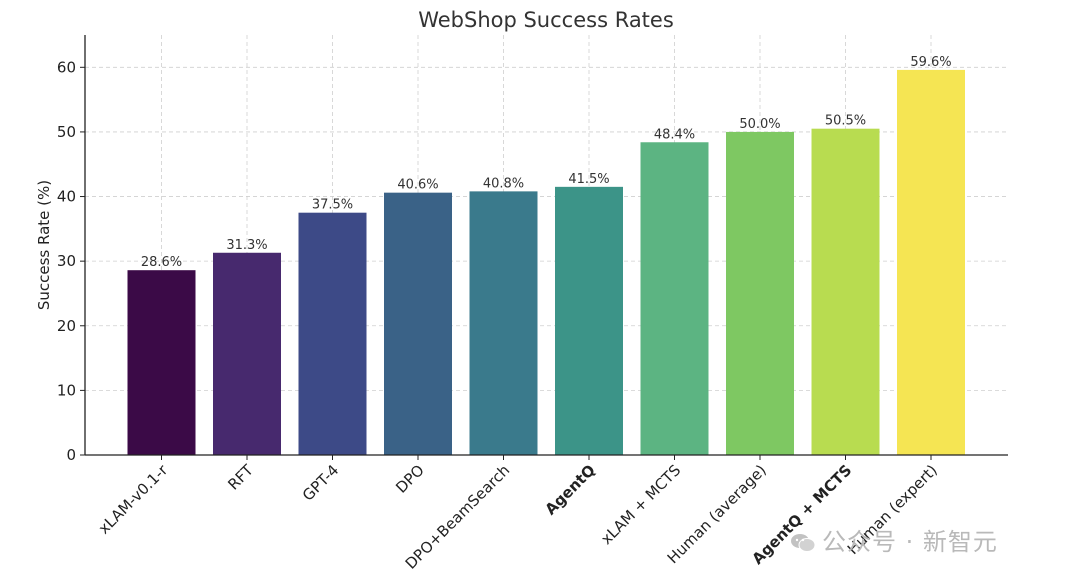  What do you see at coordinates (910, 542) in the screenshot?
I see `watermark-text: 公众号 · 新智元` at bounding box center [910, 542].